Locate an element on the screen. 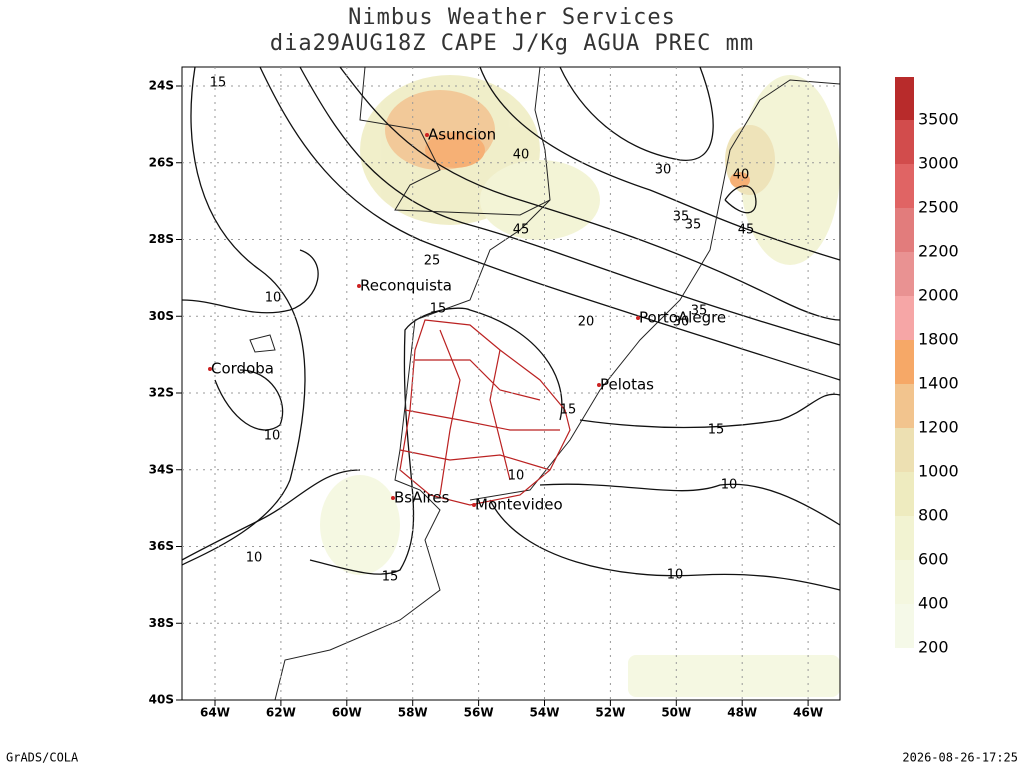 This screenshot has width=1024, height=768. lat-label: 24S is located at coordinates (161, 86).